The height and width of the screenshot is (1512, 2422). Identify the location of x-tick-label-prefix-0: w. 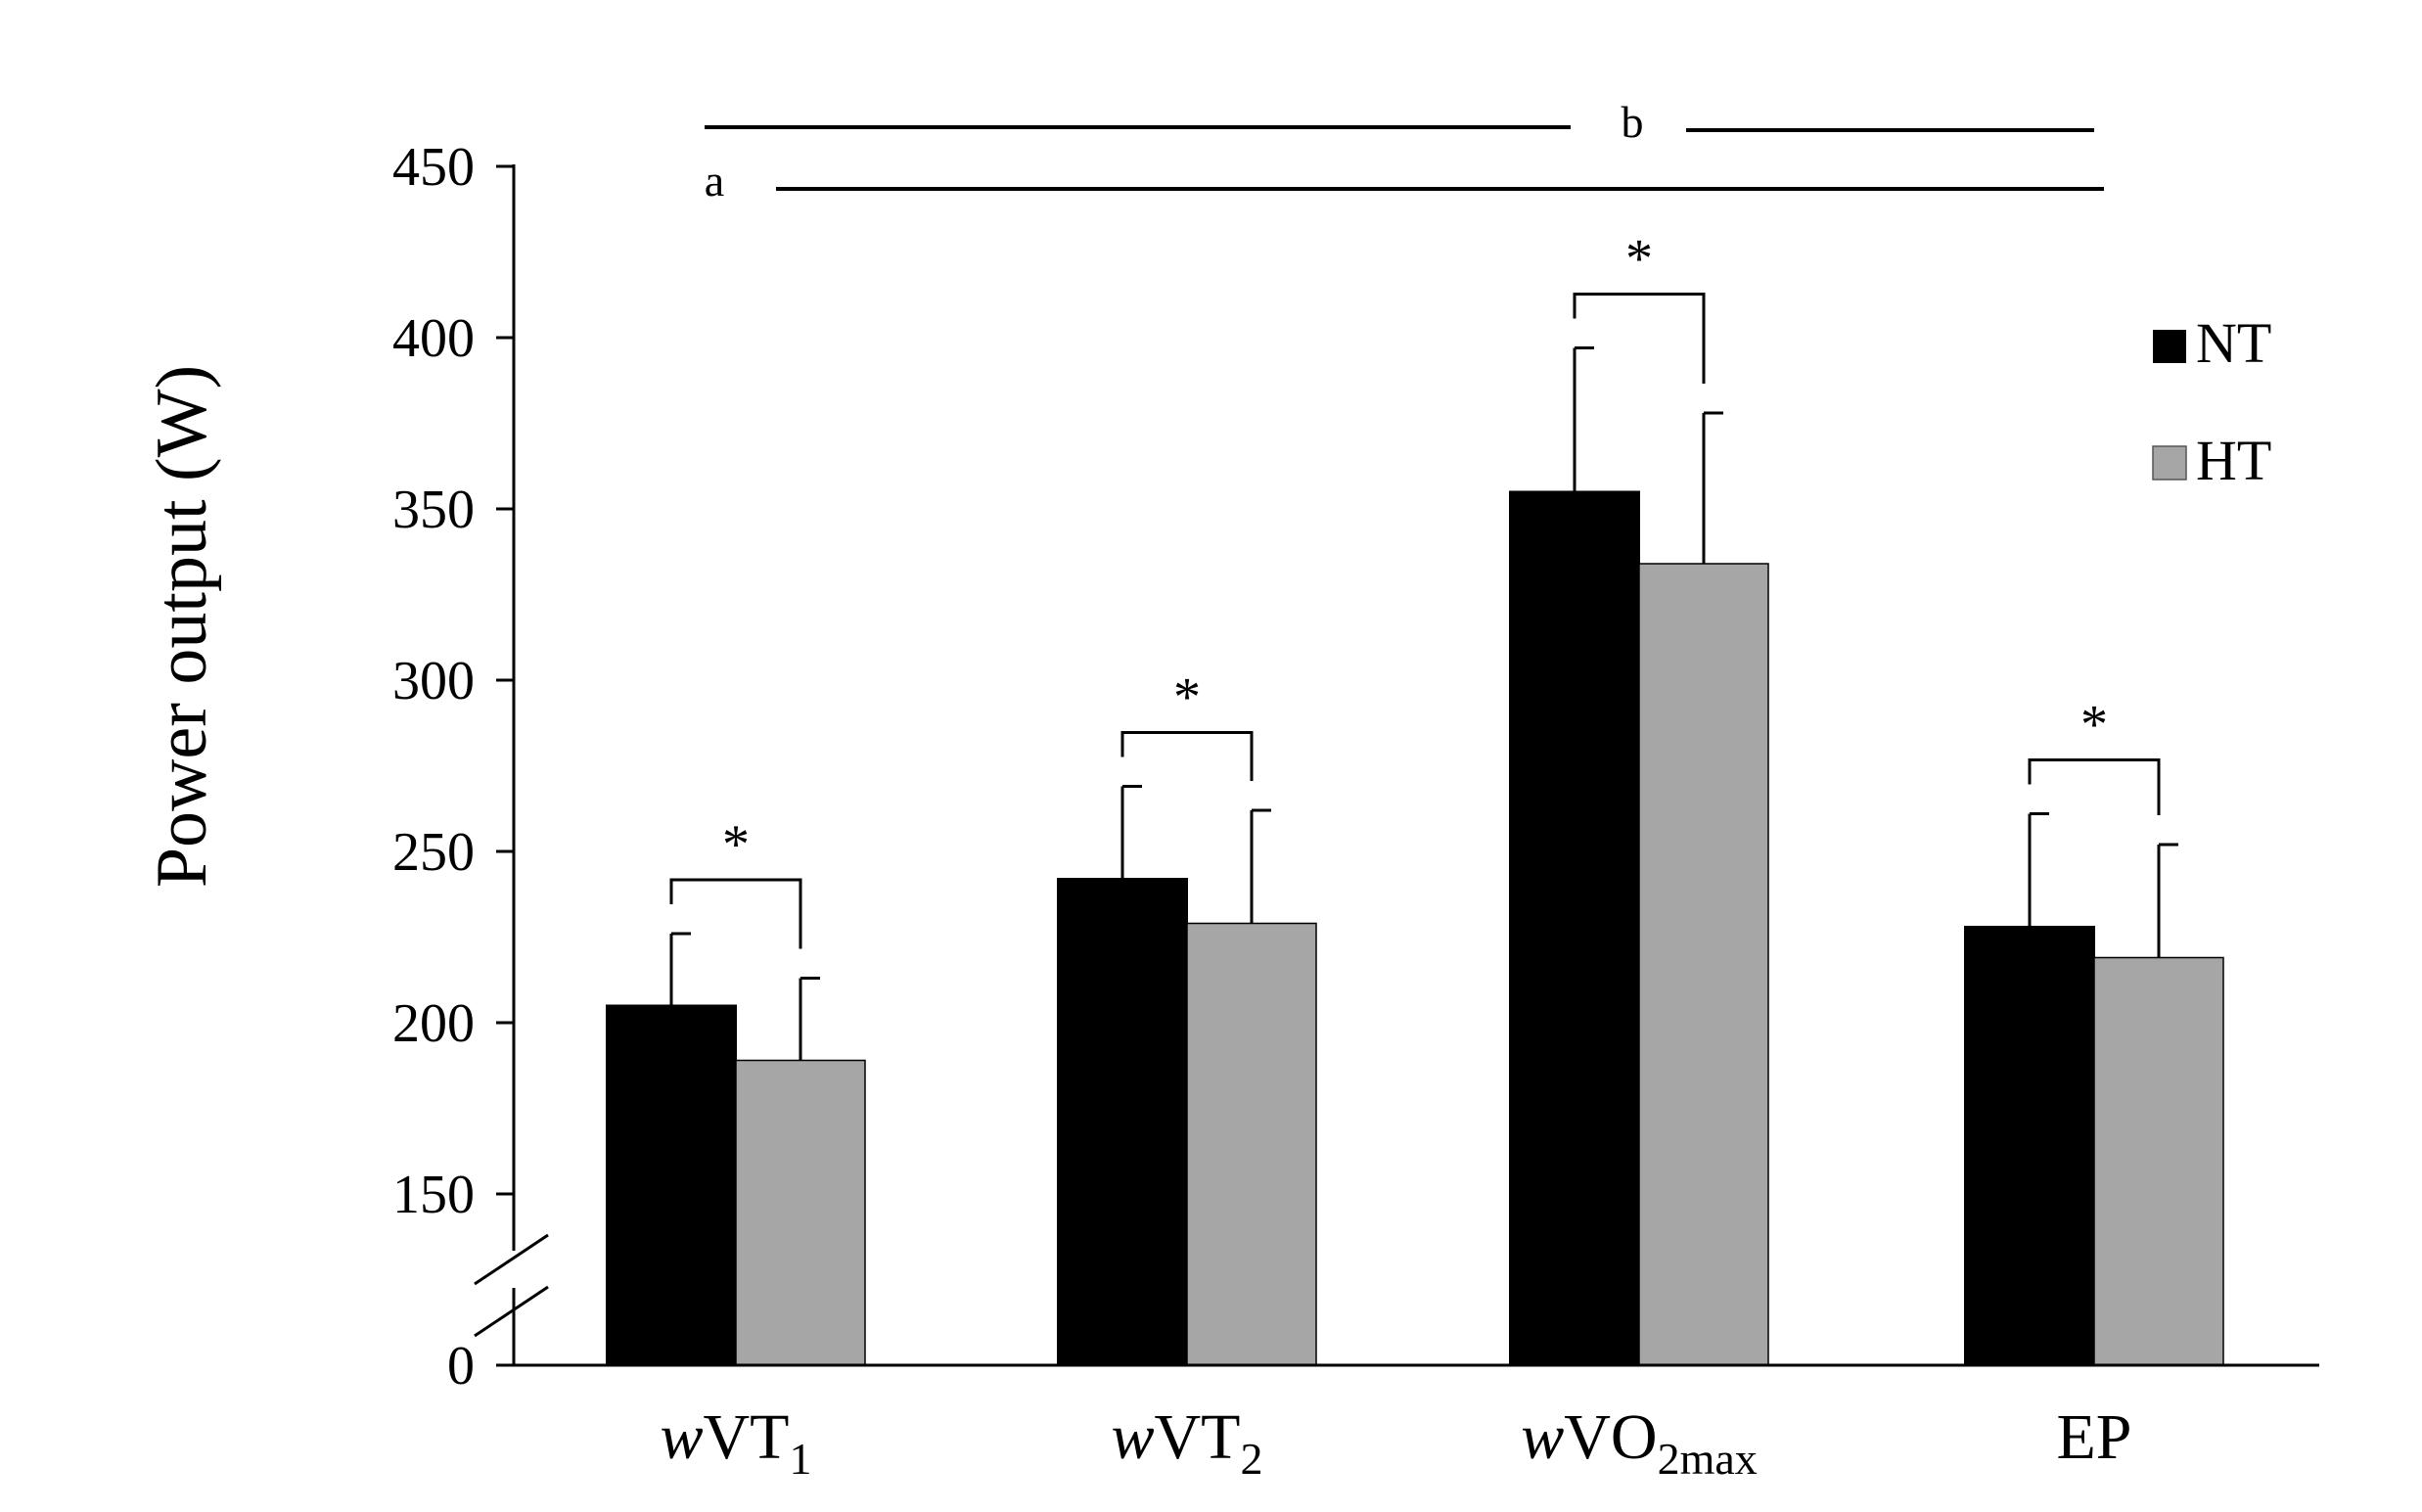
(681, 1437).